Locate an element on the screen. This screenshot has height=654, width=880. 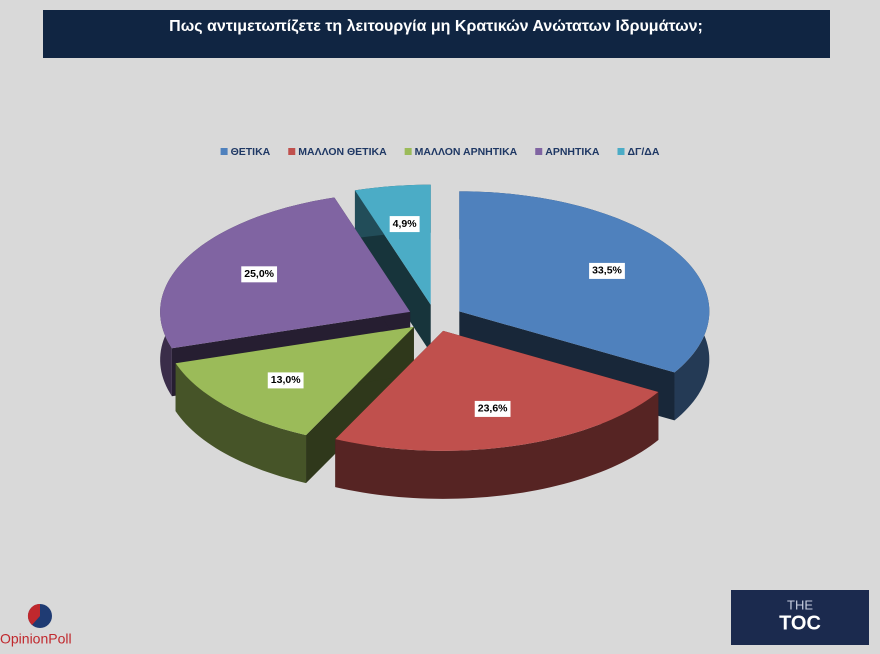
legend-label: ΘΕΤΙΚΑ is located at coordinates (251, 152).